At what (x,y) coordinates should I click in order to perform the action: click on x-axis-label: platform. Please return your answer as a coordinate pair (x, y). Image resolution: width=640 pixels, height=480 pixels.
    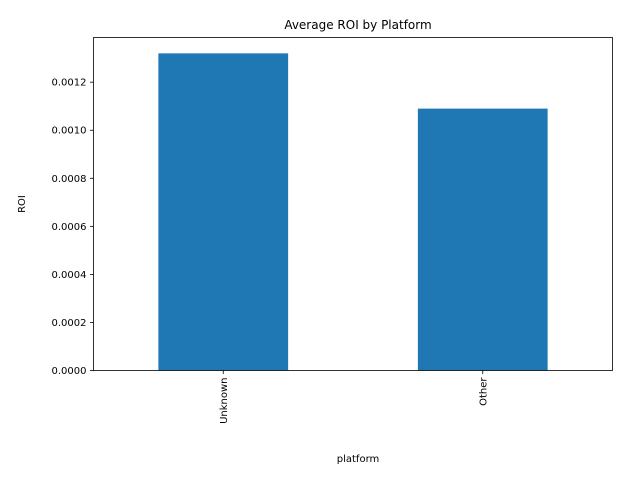
    Looking at the image, I should click on (358, 459).